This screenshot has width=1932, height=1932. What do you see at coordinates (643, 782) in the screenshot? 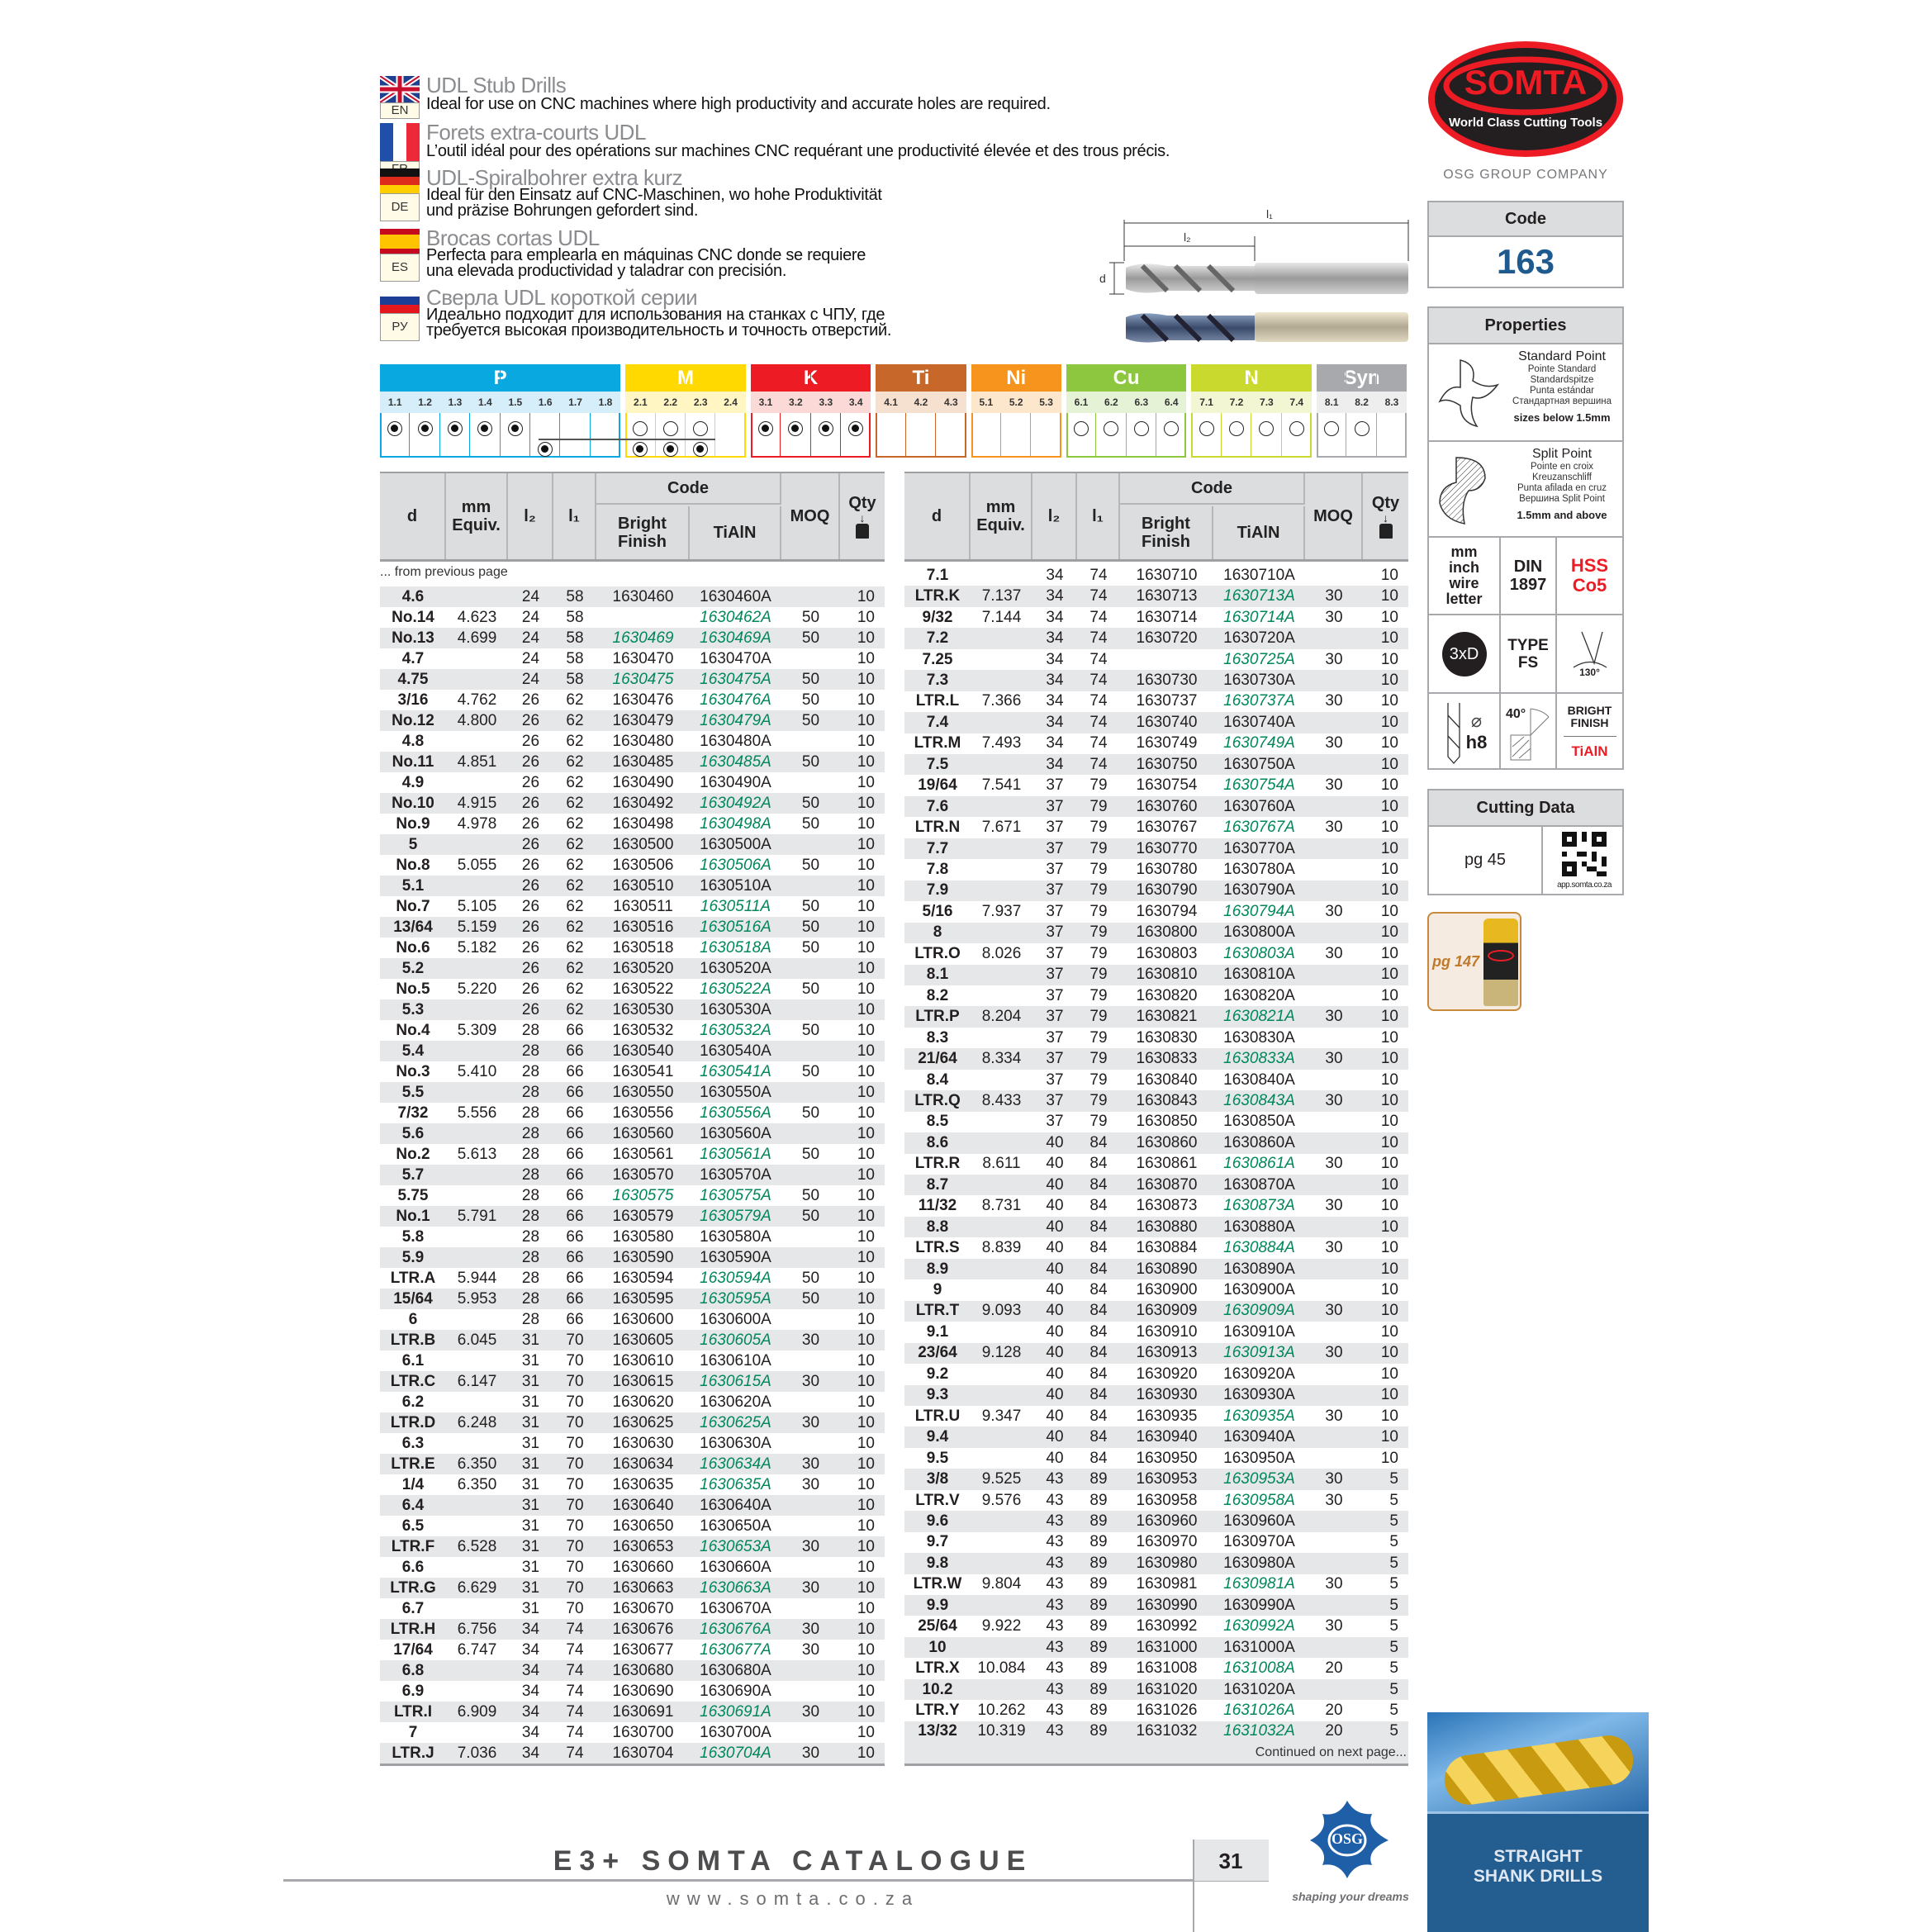
I see `cell-bright-finish-code: 1630490` at bounding box center [643, 782].